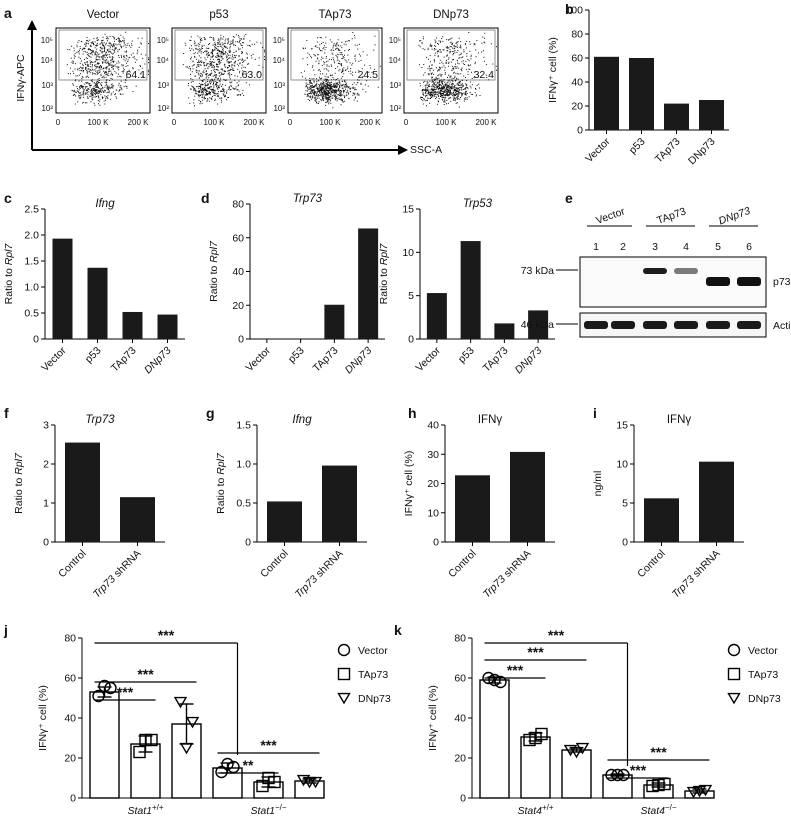  I want to click on y-tick-label: 40, so click(70, 719).